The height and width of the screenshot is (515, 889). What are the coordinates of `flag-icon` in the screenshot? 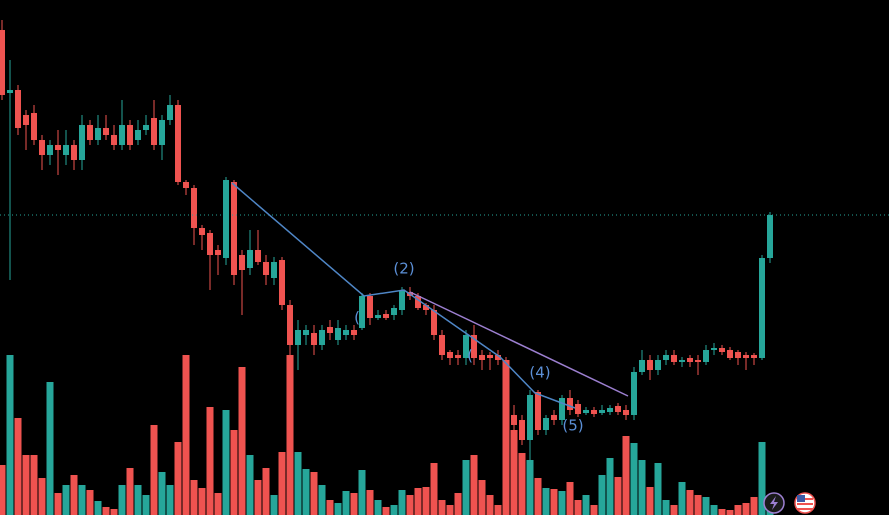 It's located at (805, 503).